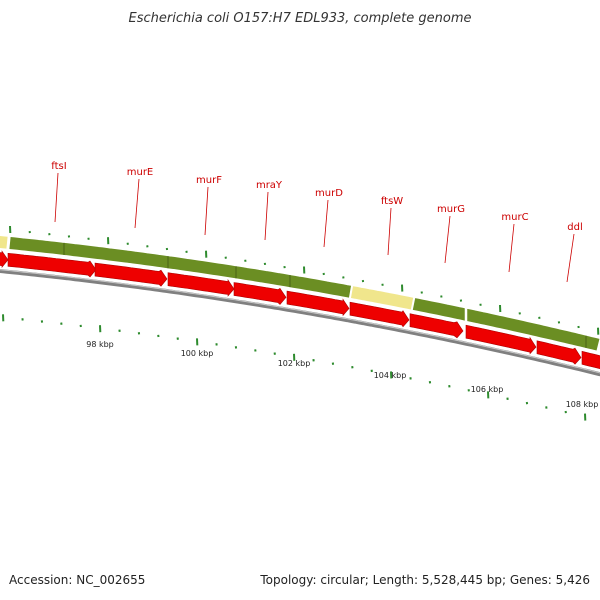 This screenshot has width=600, height=600. What do you see at coordinates (100, 344) in the screenshot?
I see `kbp-label: 98 kbp` at bounding box center [100, 344].